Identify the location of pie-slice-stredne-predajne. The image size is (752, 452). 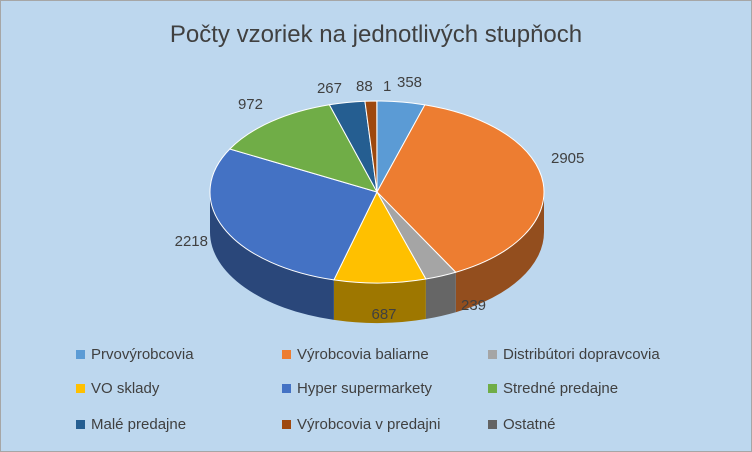
(303, 148).